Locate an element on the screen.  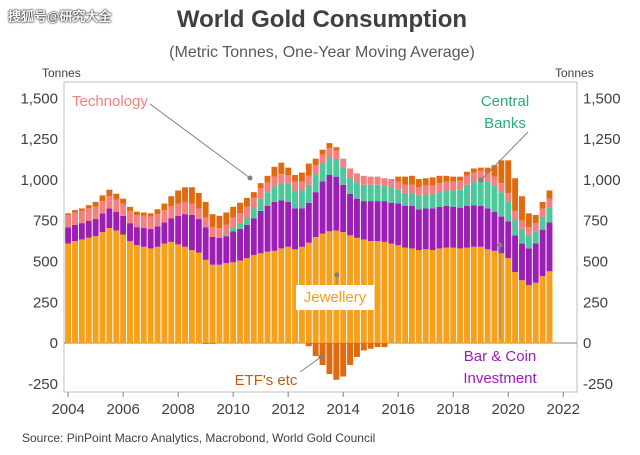
y-tick-label-left: -250 is located at coordinates (43, 384).